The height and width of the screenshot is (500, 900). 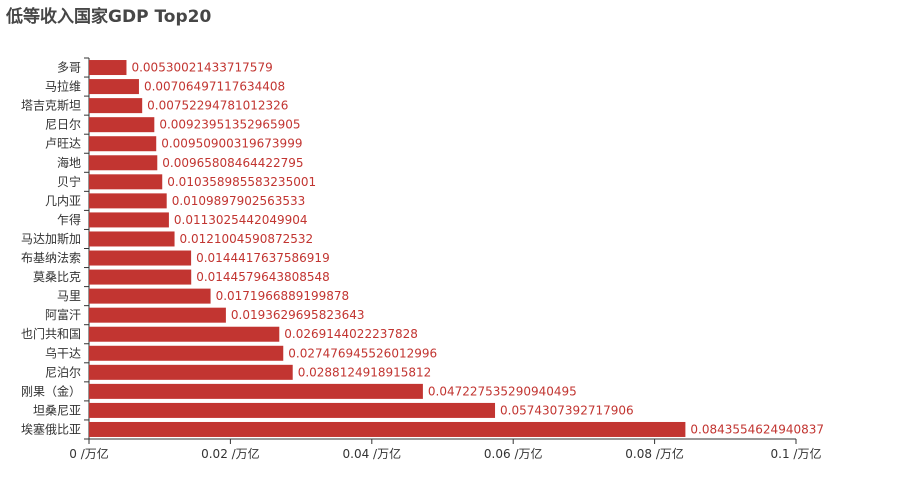 I want to click on data-label: 0.0109897902563533, so click(x=239, y=201).